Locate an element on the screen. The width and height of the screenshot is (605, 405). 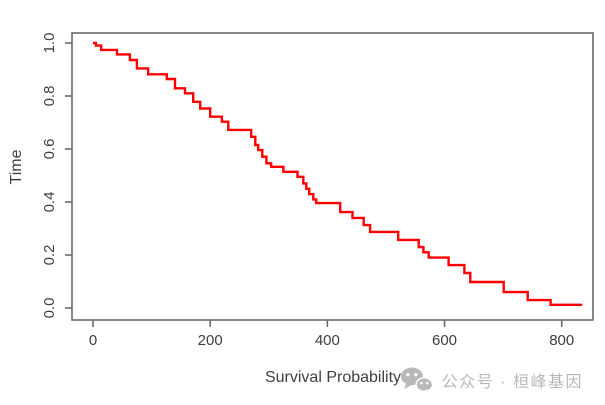
x-tick-label: 400 is located at coordinates (327, 340).